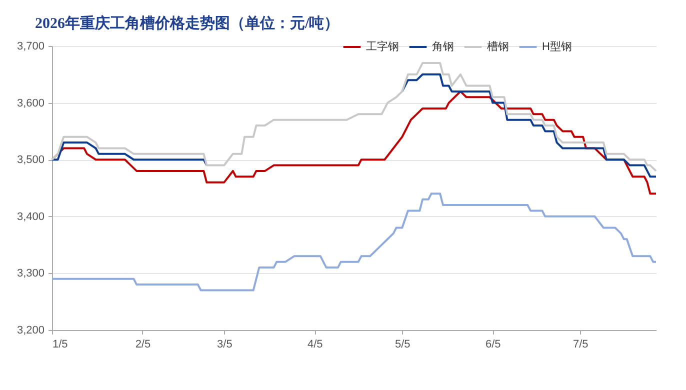 The image size is (686, 390). I want to click on legend-label: H型钢, so click(557, 47).